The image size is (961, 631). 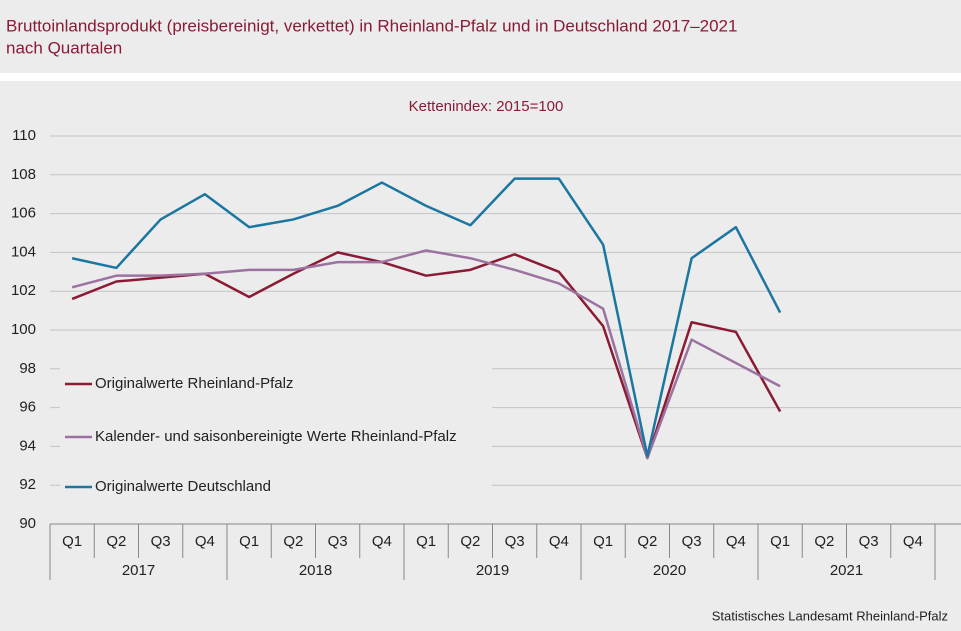 I want to click on y-tick-label: 108, so click(x=23, y=174).